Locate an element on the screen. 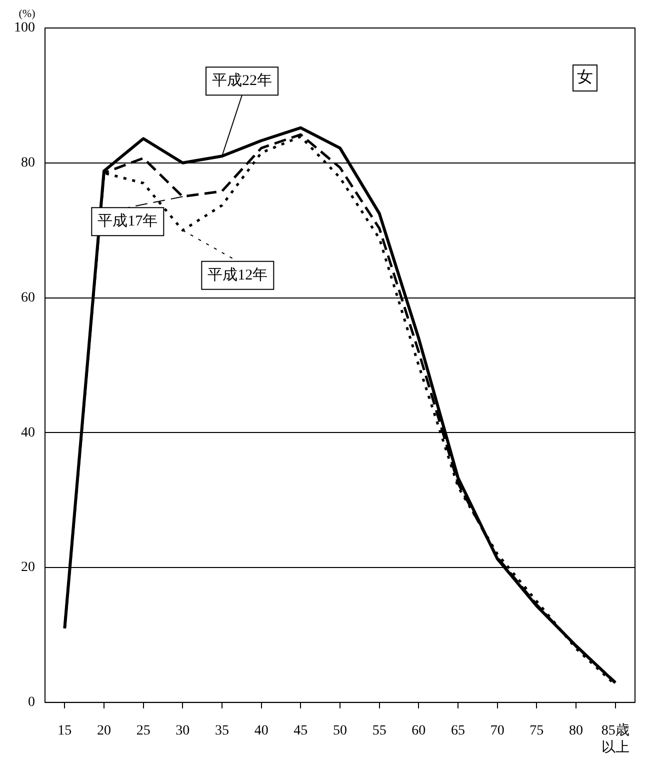 Image resolution: width=653 pixels, height=774 pixels. x-tick-label: 80 is located at coordinates (576, 730).